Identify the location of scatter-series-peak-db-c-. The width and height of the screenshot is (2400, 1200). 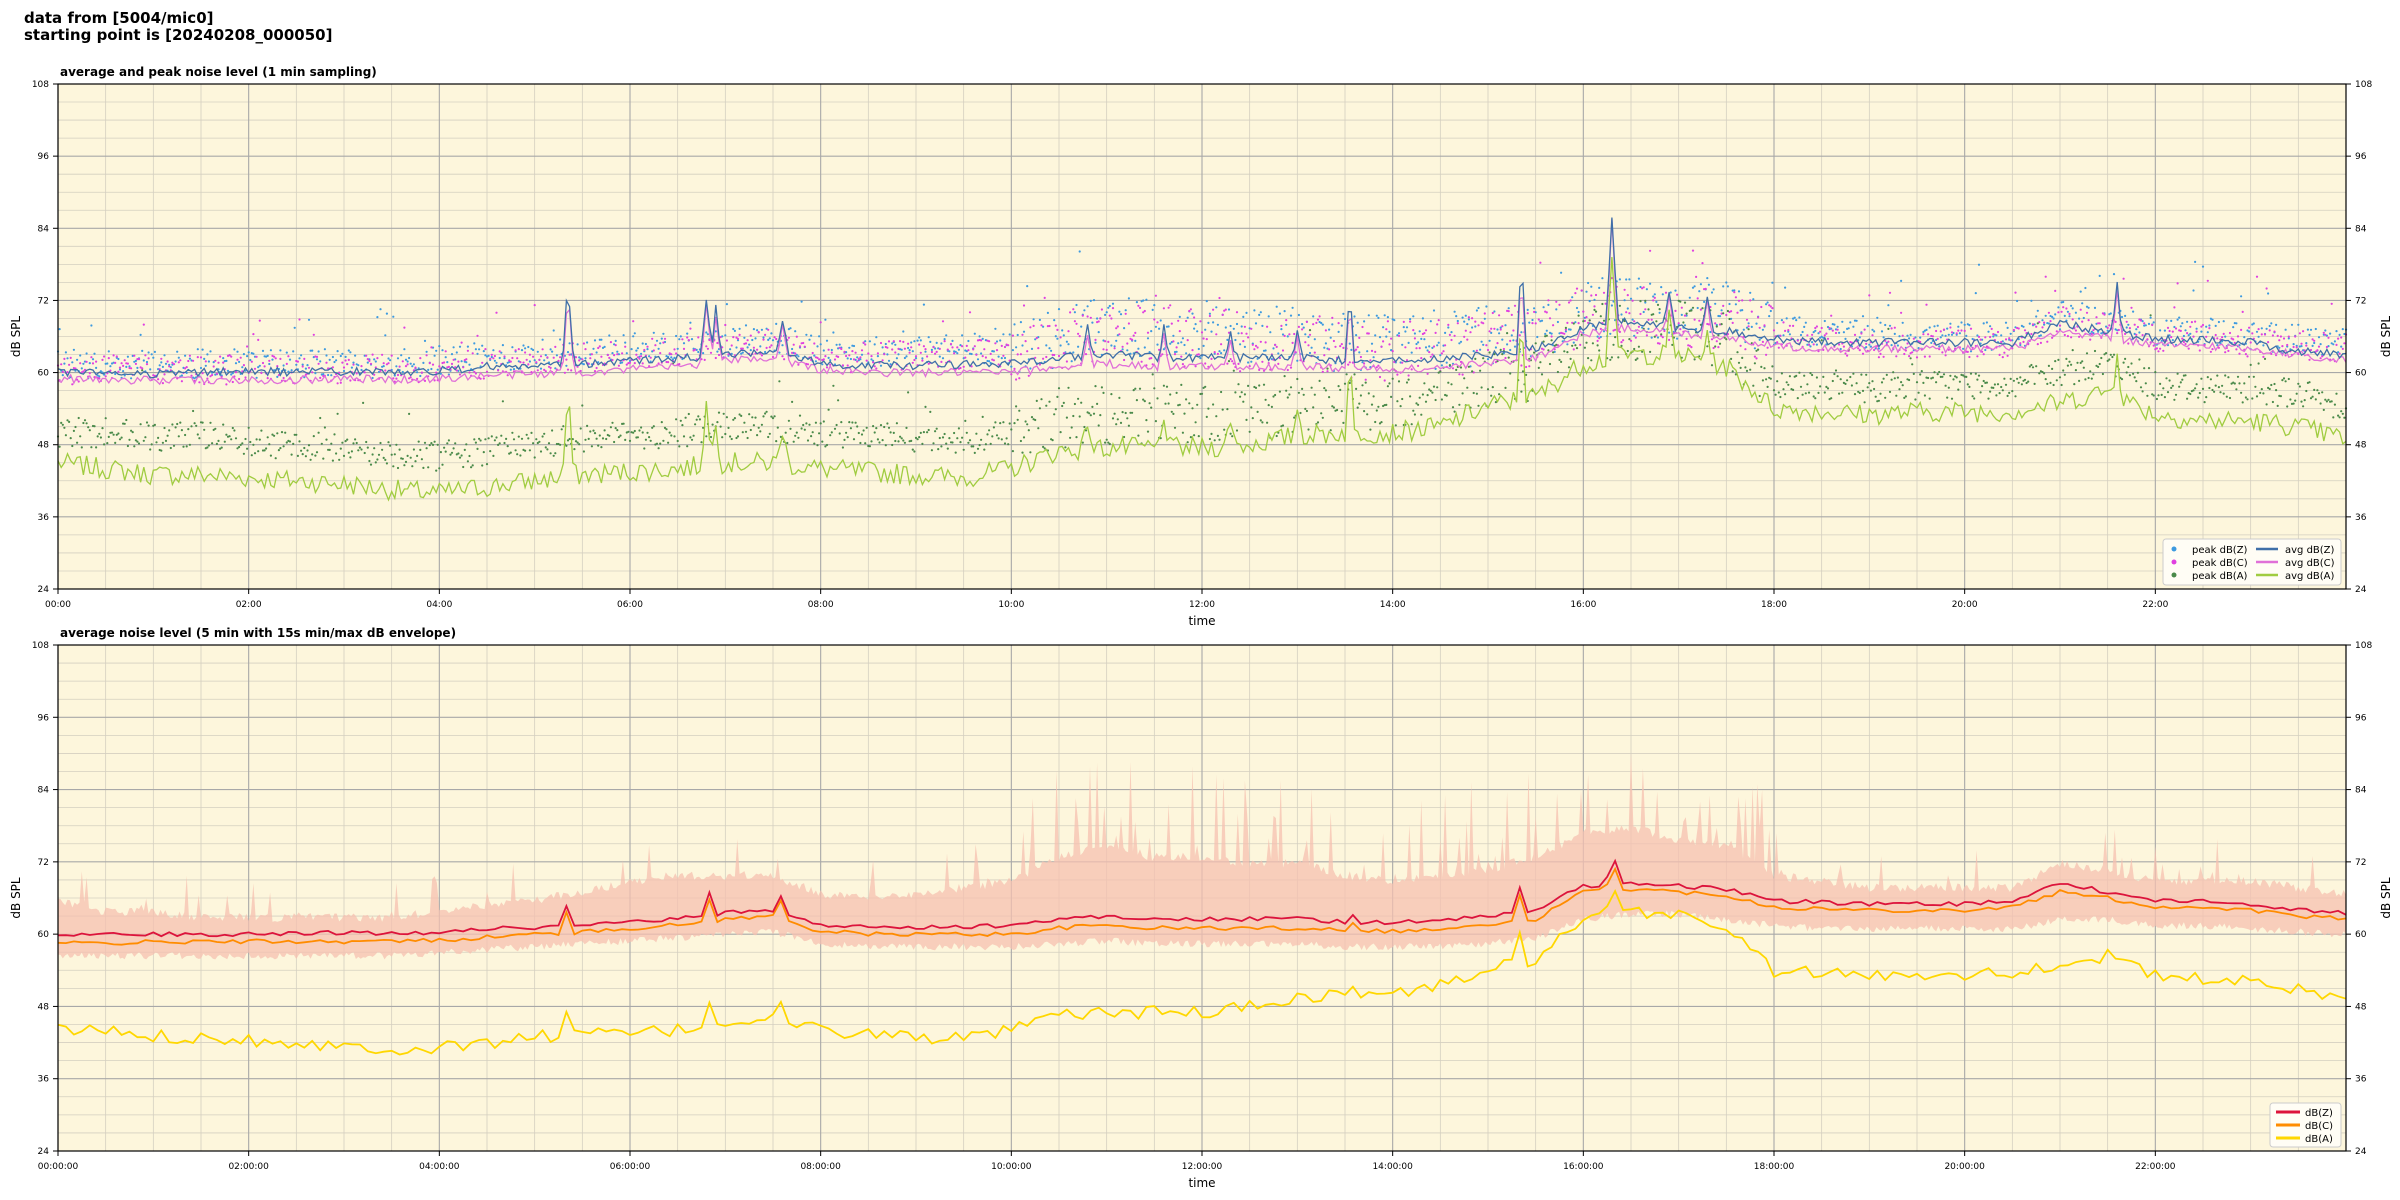
(1202, 317).